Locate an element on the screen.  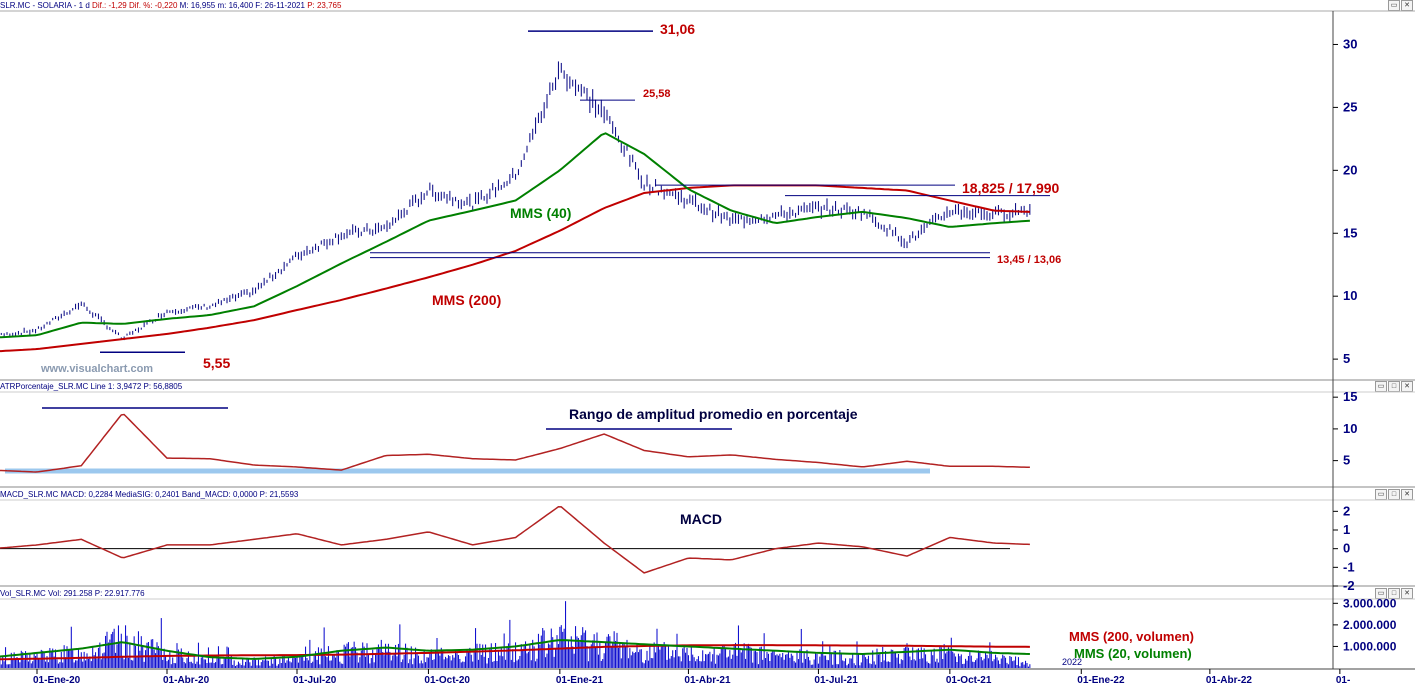
x-tick-label: 01-Abr-22 is located at coordinates (1229, 680).